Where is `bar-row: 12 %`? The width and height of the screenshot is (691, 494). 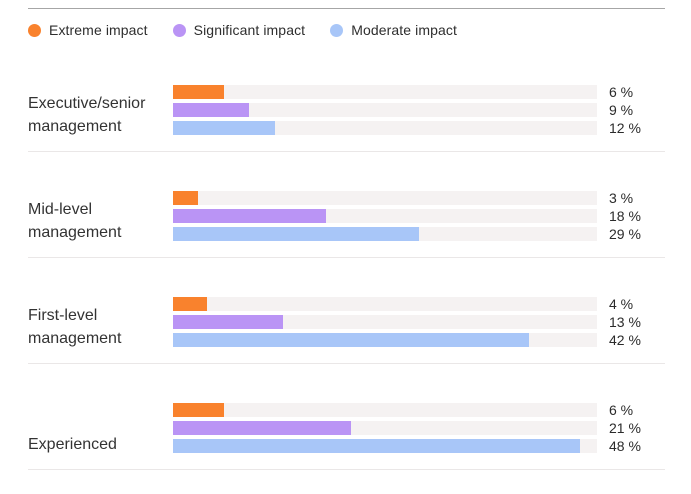
bar-row: 12 % is located at coordinates (419, 128).